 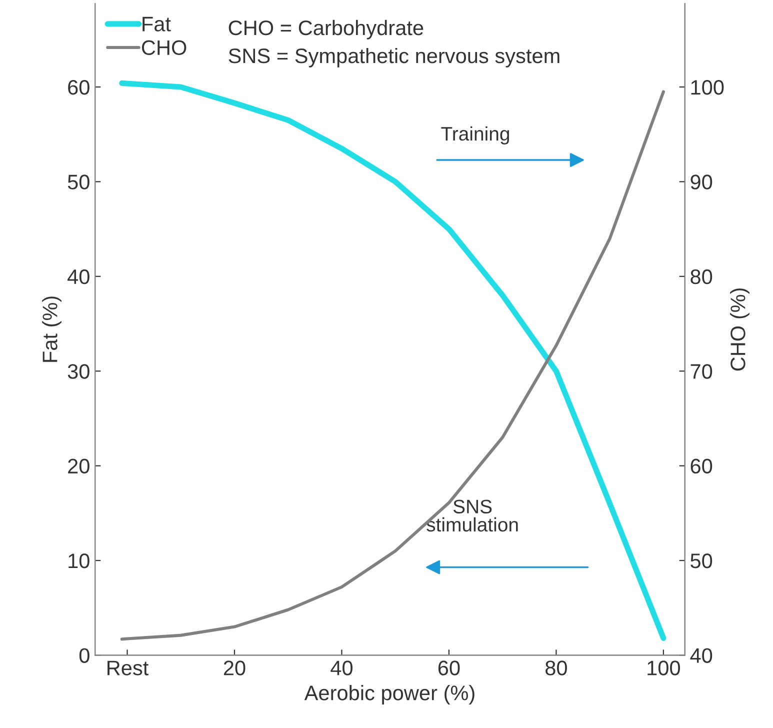 What do you see at coordinates (79, 466) in the screenshot?
I see `y-tick-label: 20` at bounding box center [79, 466].